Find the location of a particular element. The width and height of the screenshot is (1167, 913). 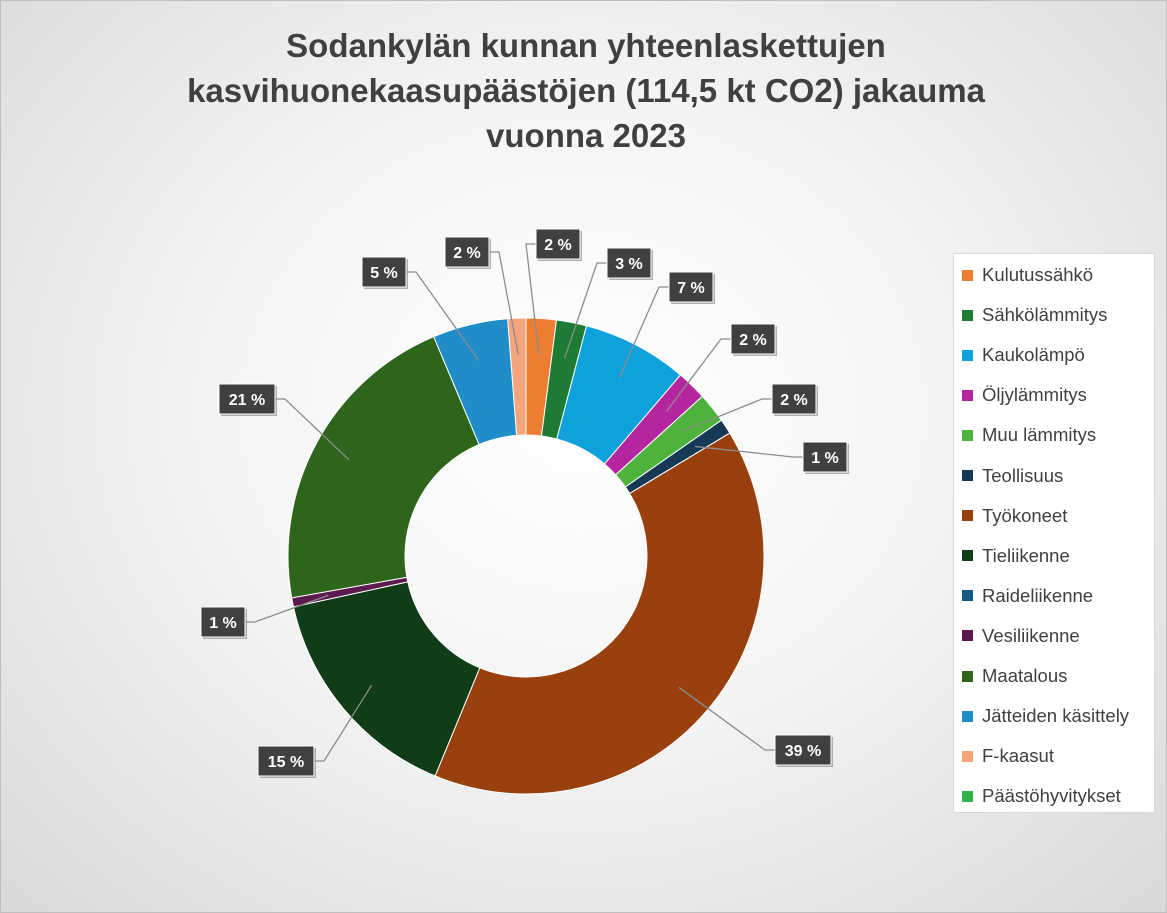

data-label-muu-lammitys: 2 % is located at coordinates (794, 399).